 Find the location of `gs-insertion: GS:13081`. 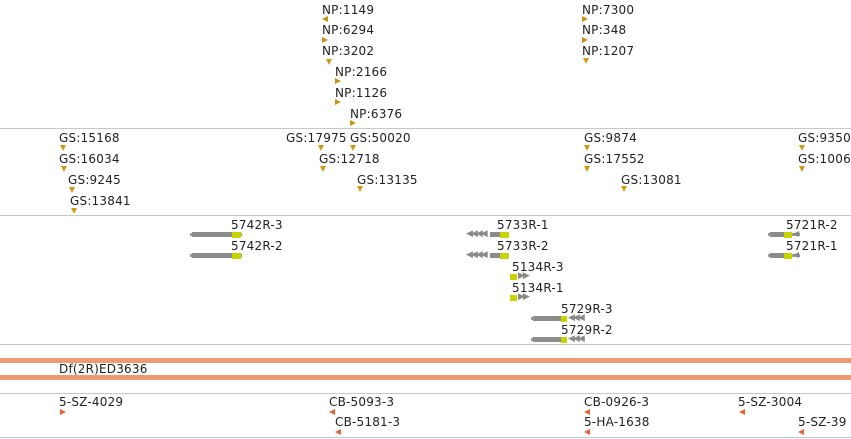

gs-insertion: GS:13081 is located at coordinates (651, 180).